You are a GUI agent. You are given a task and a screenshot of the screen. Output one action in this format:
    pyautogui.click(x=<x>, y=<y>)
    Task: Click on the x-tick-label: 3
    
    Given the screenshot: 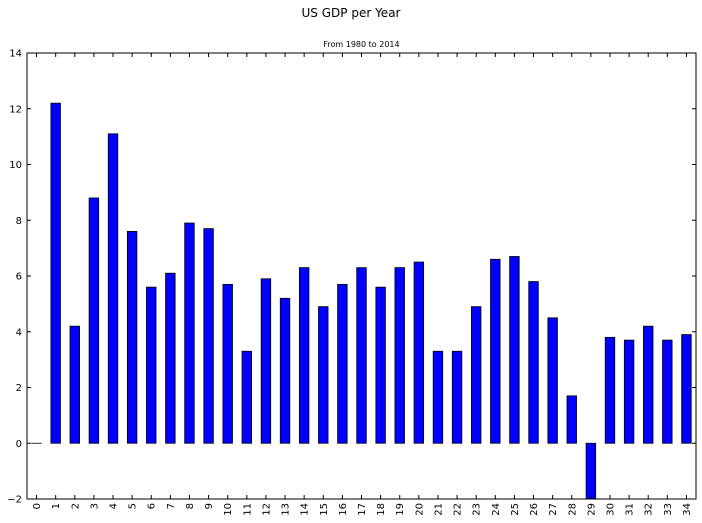 What is the action you would take?
    pyautogui.click(x=94, y=506)
    